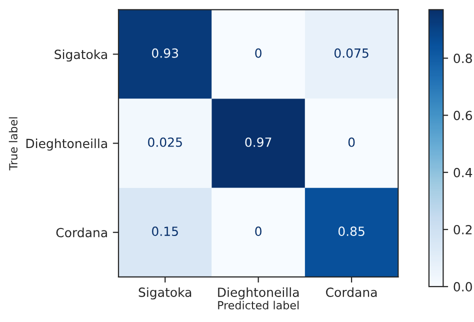 This screenshot has width=474, height=322. Describe the element at coordinates (165, 53) in the screenshot. I see `data-label: 0.93` at that location.